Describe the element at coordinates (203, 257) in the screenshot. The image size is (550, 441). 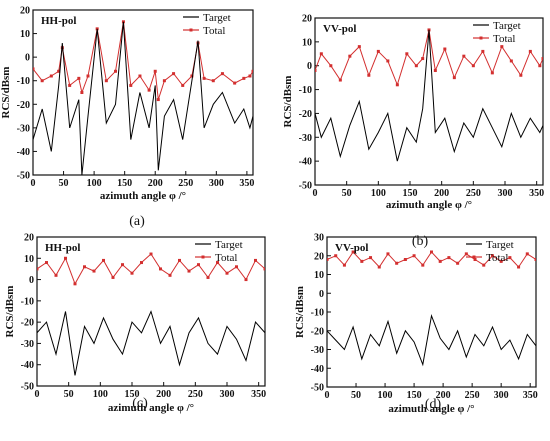
I see `legend-marker` at that location.